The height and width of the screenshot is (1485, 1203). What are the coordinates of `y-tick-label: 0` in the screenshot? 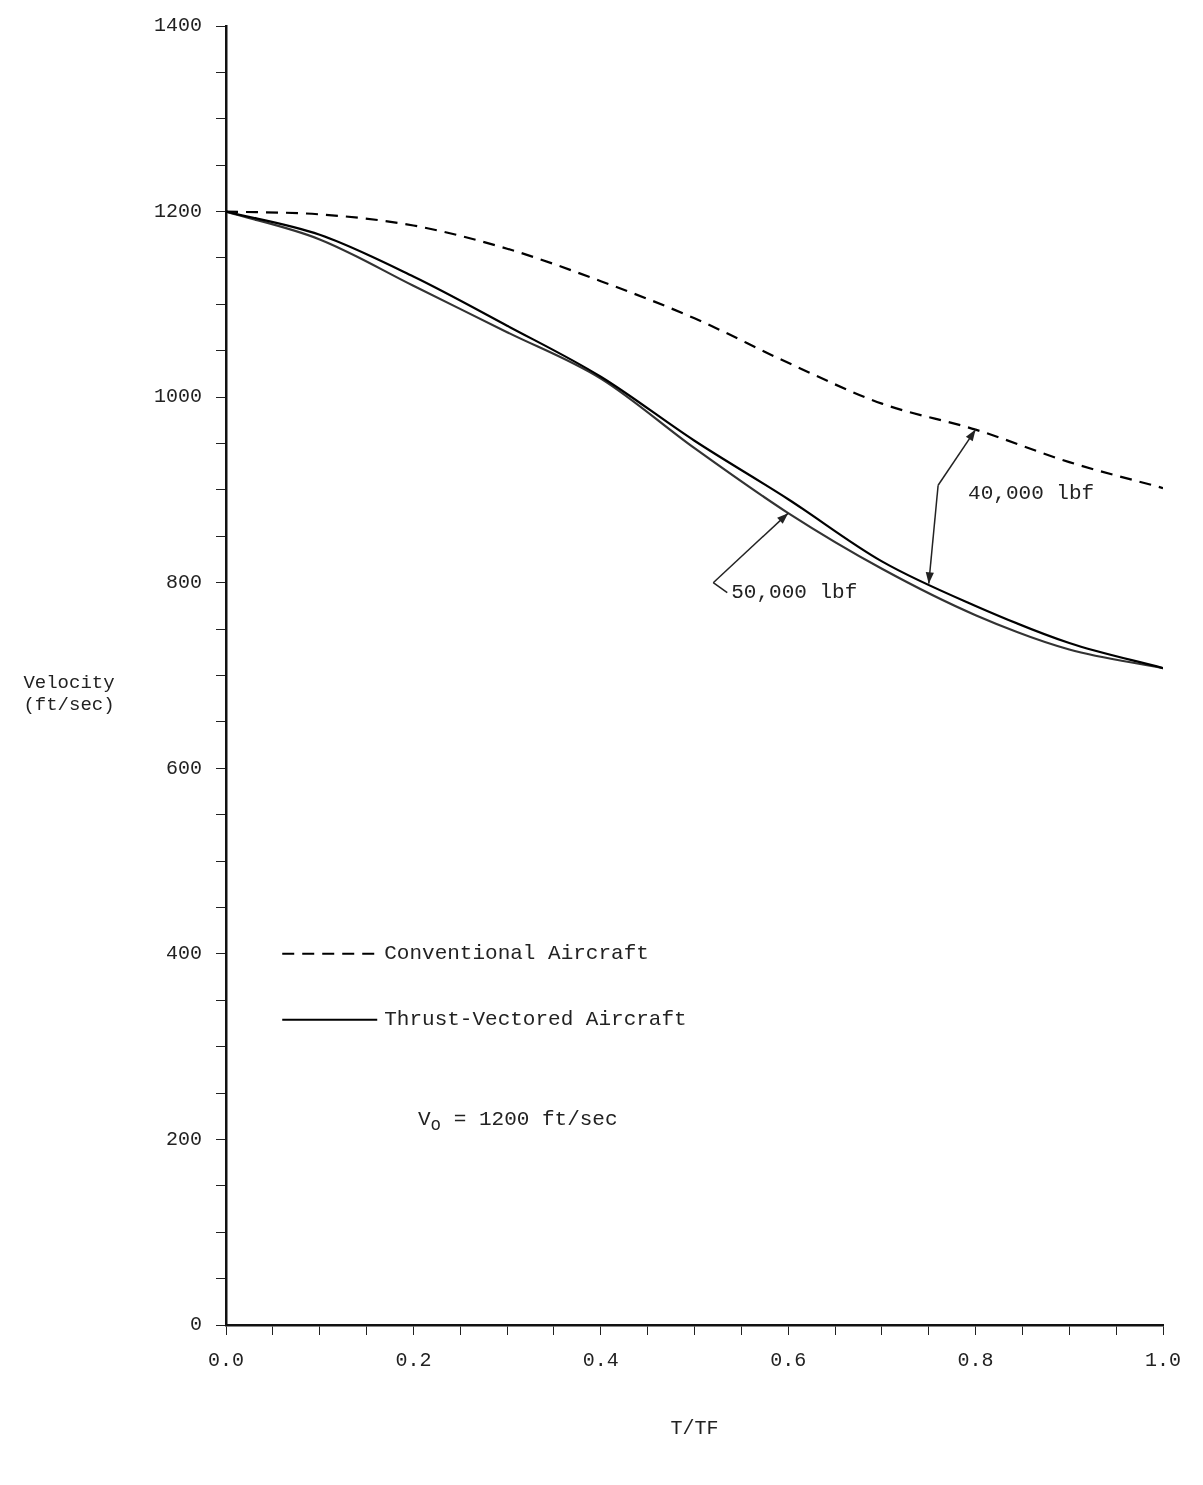 It's located at (196, 1325).